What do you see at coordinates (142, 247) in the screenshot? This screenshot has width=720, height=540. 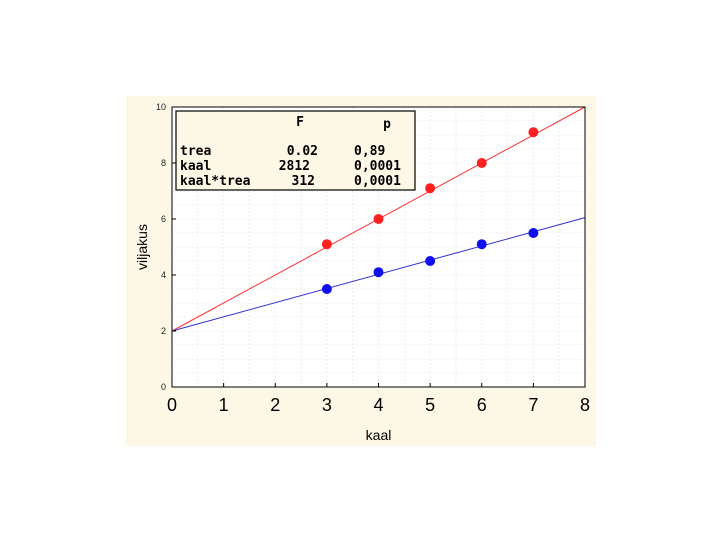 I see `y-axis-label: viljakus` at bounding box center [142, 247].